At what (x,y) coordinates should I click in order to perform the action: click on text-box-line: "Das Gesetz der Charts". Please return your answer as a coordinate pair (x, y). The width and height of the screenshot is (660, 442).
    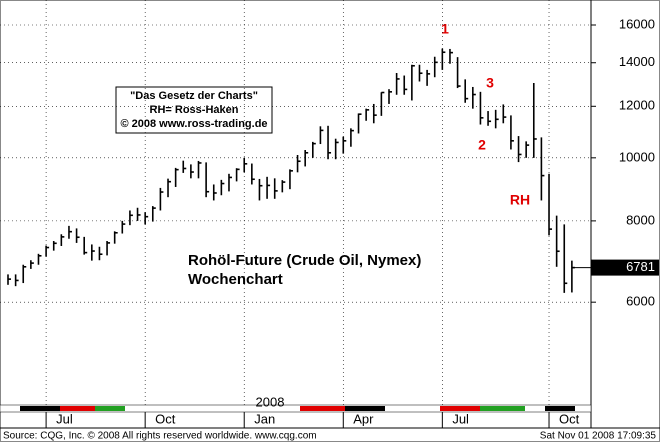
    Looking at the image, I should click on (194, 96).